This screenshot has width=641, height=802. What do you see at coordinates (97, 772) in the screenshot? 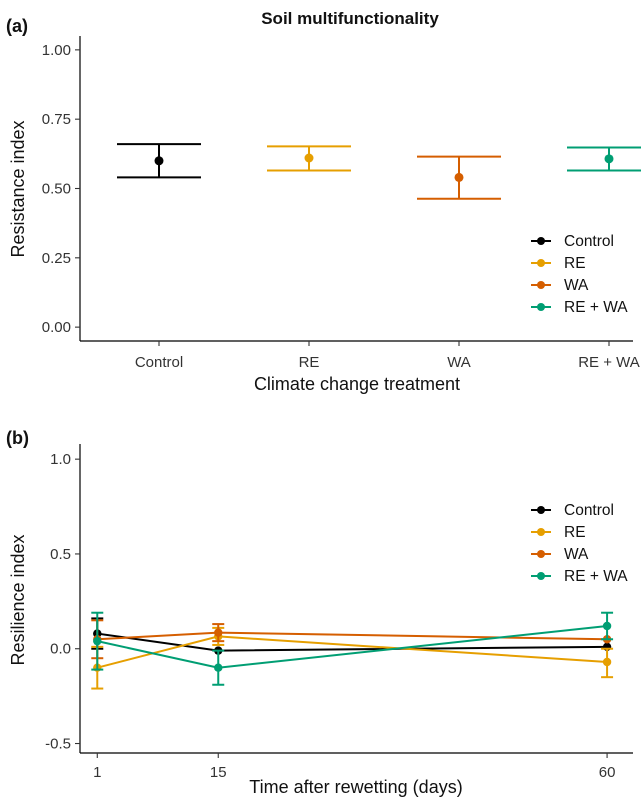
I see `panel-b-x-tick-label: 1` at bounding box center [97, 772].